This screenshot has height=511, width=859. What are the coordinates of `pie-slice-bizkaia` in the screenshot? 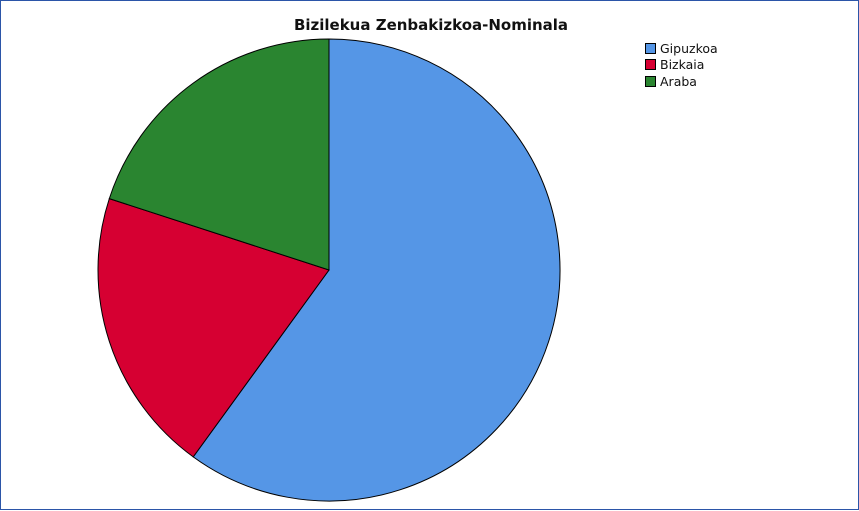 It's located at (213, 327).